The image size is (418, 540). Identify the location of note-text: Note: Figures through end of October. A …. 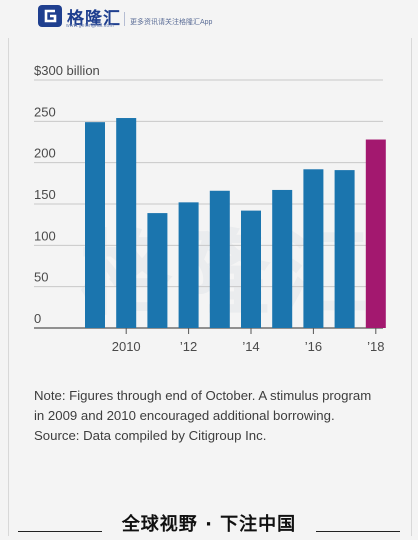
(203, 405).